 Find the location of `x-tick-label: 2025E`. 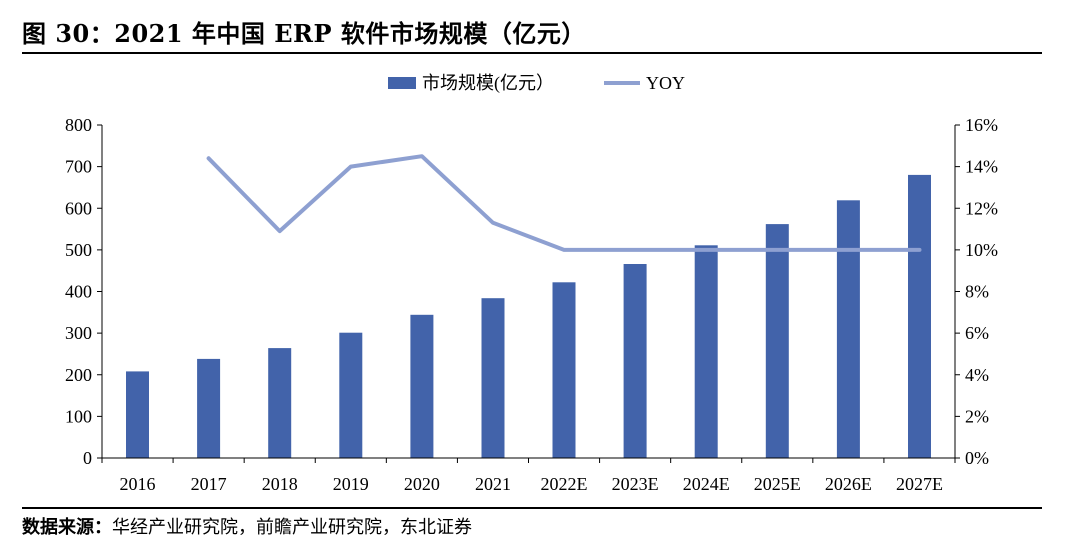

x-tick-label: 2025E is located at coordinates (777, 484).